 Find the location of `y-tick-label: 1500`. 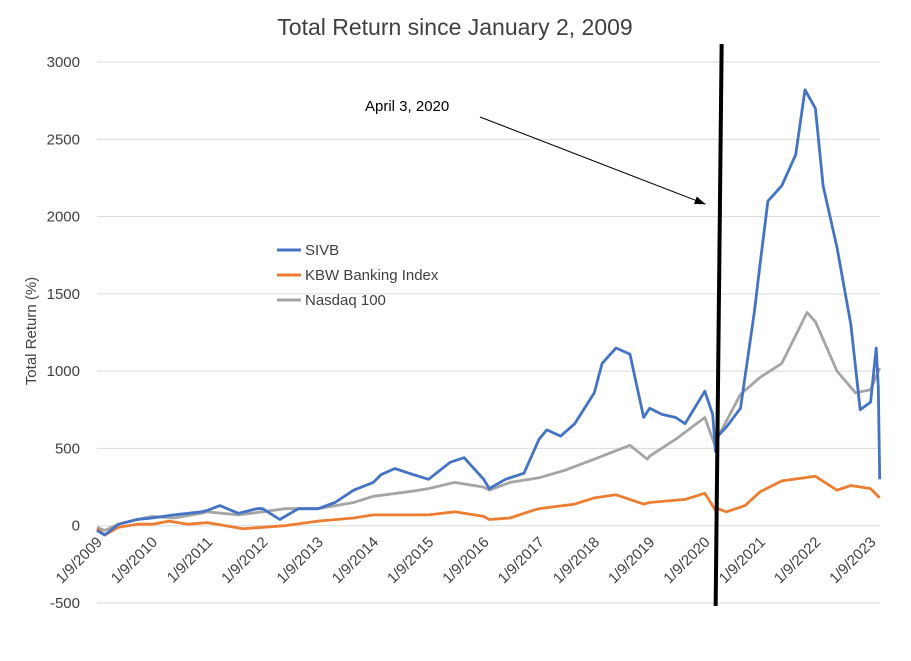

y-tick-label: 1500 is located at coordinates (63, 294).